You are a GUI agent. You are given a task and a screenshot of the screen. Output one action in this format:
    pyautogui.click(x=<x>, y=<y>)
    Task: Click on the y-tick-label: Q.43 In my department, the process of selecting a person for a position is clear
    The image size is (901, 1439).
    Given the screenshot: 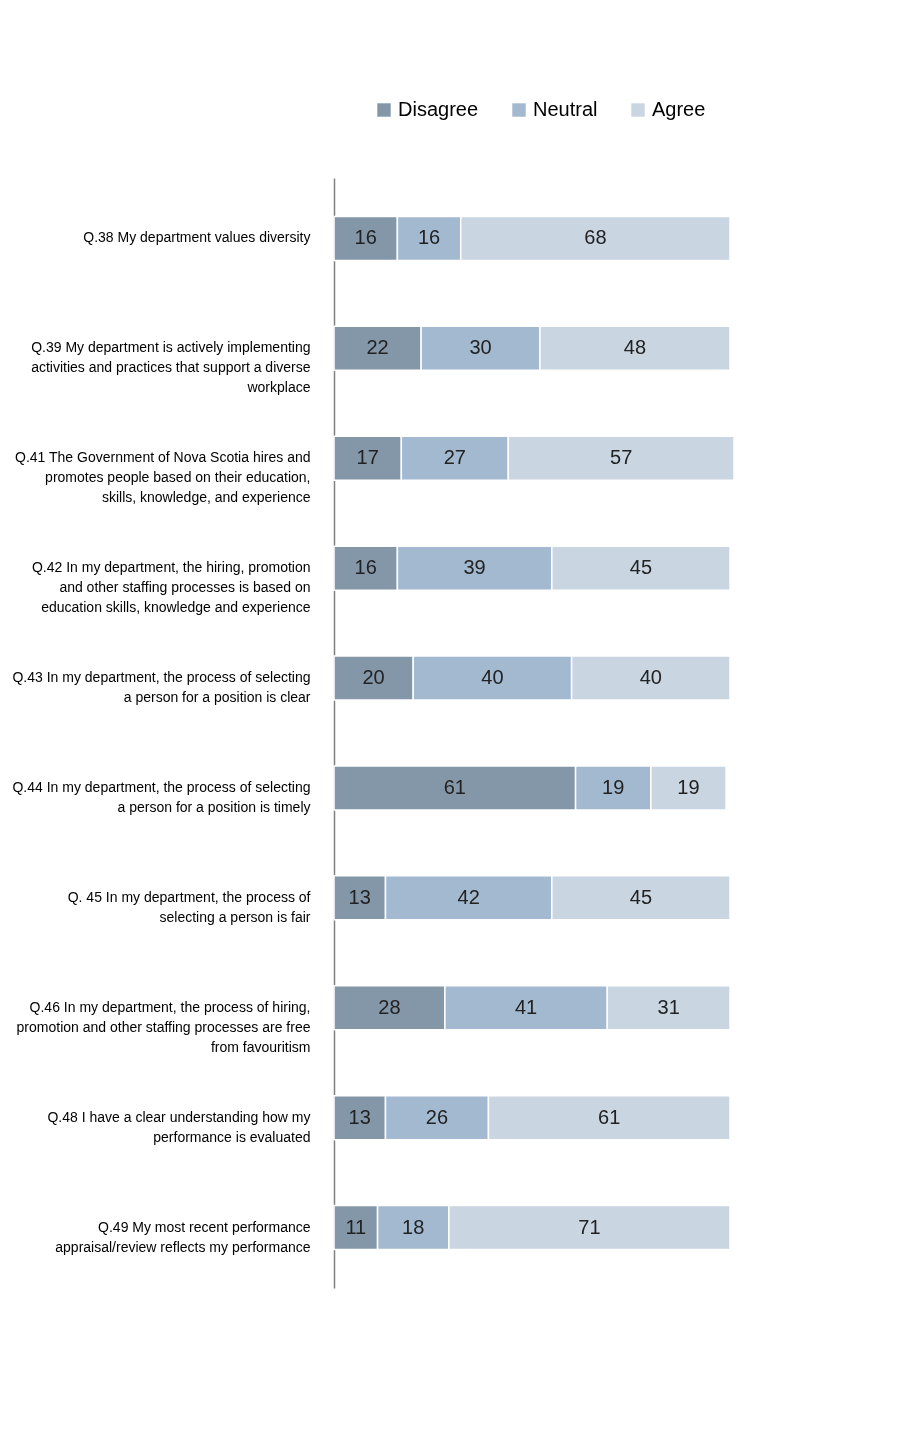 What is the action you would take?
    pyautogui.click(x=161, y=687)
    